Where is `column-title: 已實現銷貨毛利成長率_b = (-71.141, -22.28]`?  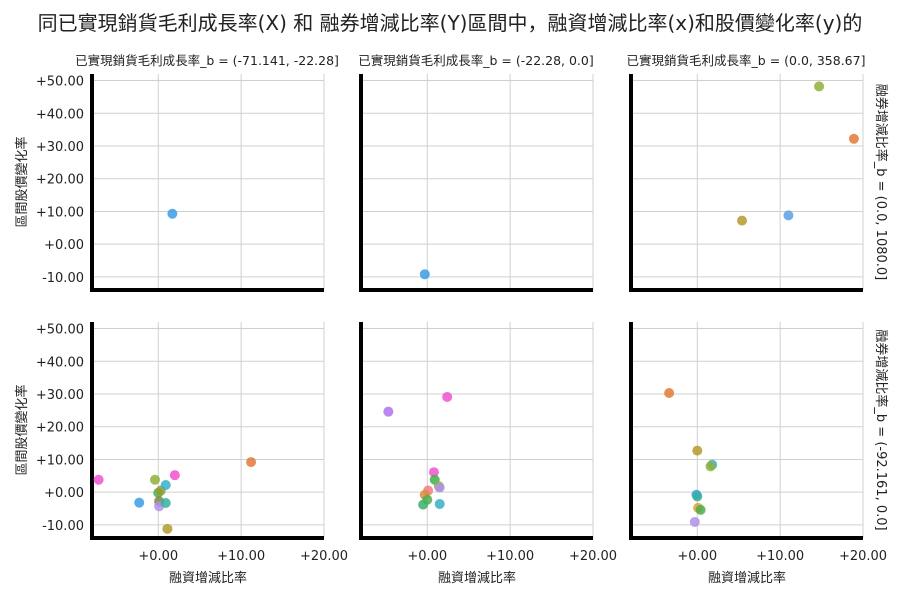
column-title: 已實現銷貨毛利成長率_b = (-71.141, -22.28] is located at coordinates (207, 60).